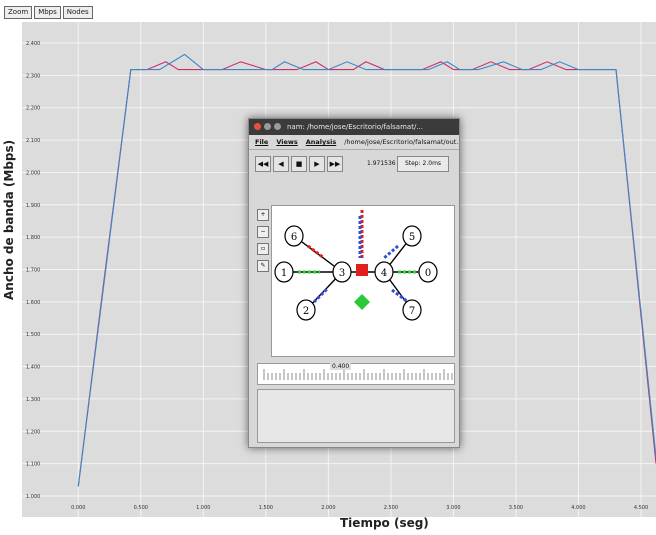 The width and height of the screenshot is (656, 535). I want to click on y-tick-label: 2.100, so click(33, 141).